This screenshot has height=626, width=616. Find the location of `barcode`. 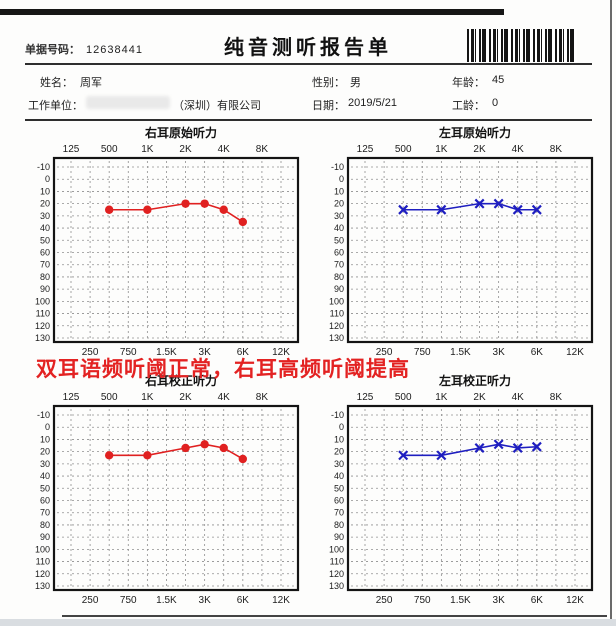

barcode is located at coordinates (522, 45).